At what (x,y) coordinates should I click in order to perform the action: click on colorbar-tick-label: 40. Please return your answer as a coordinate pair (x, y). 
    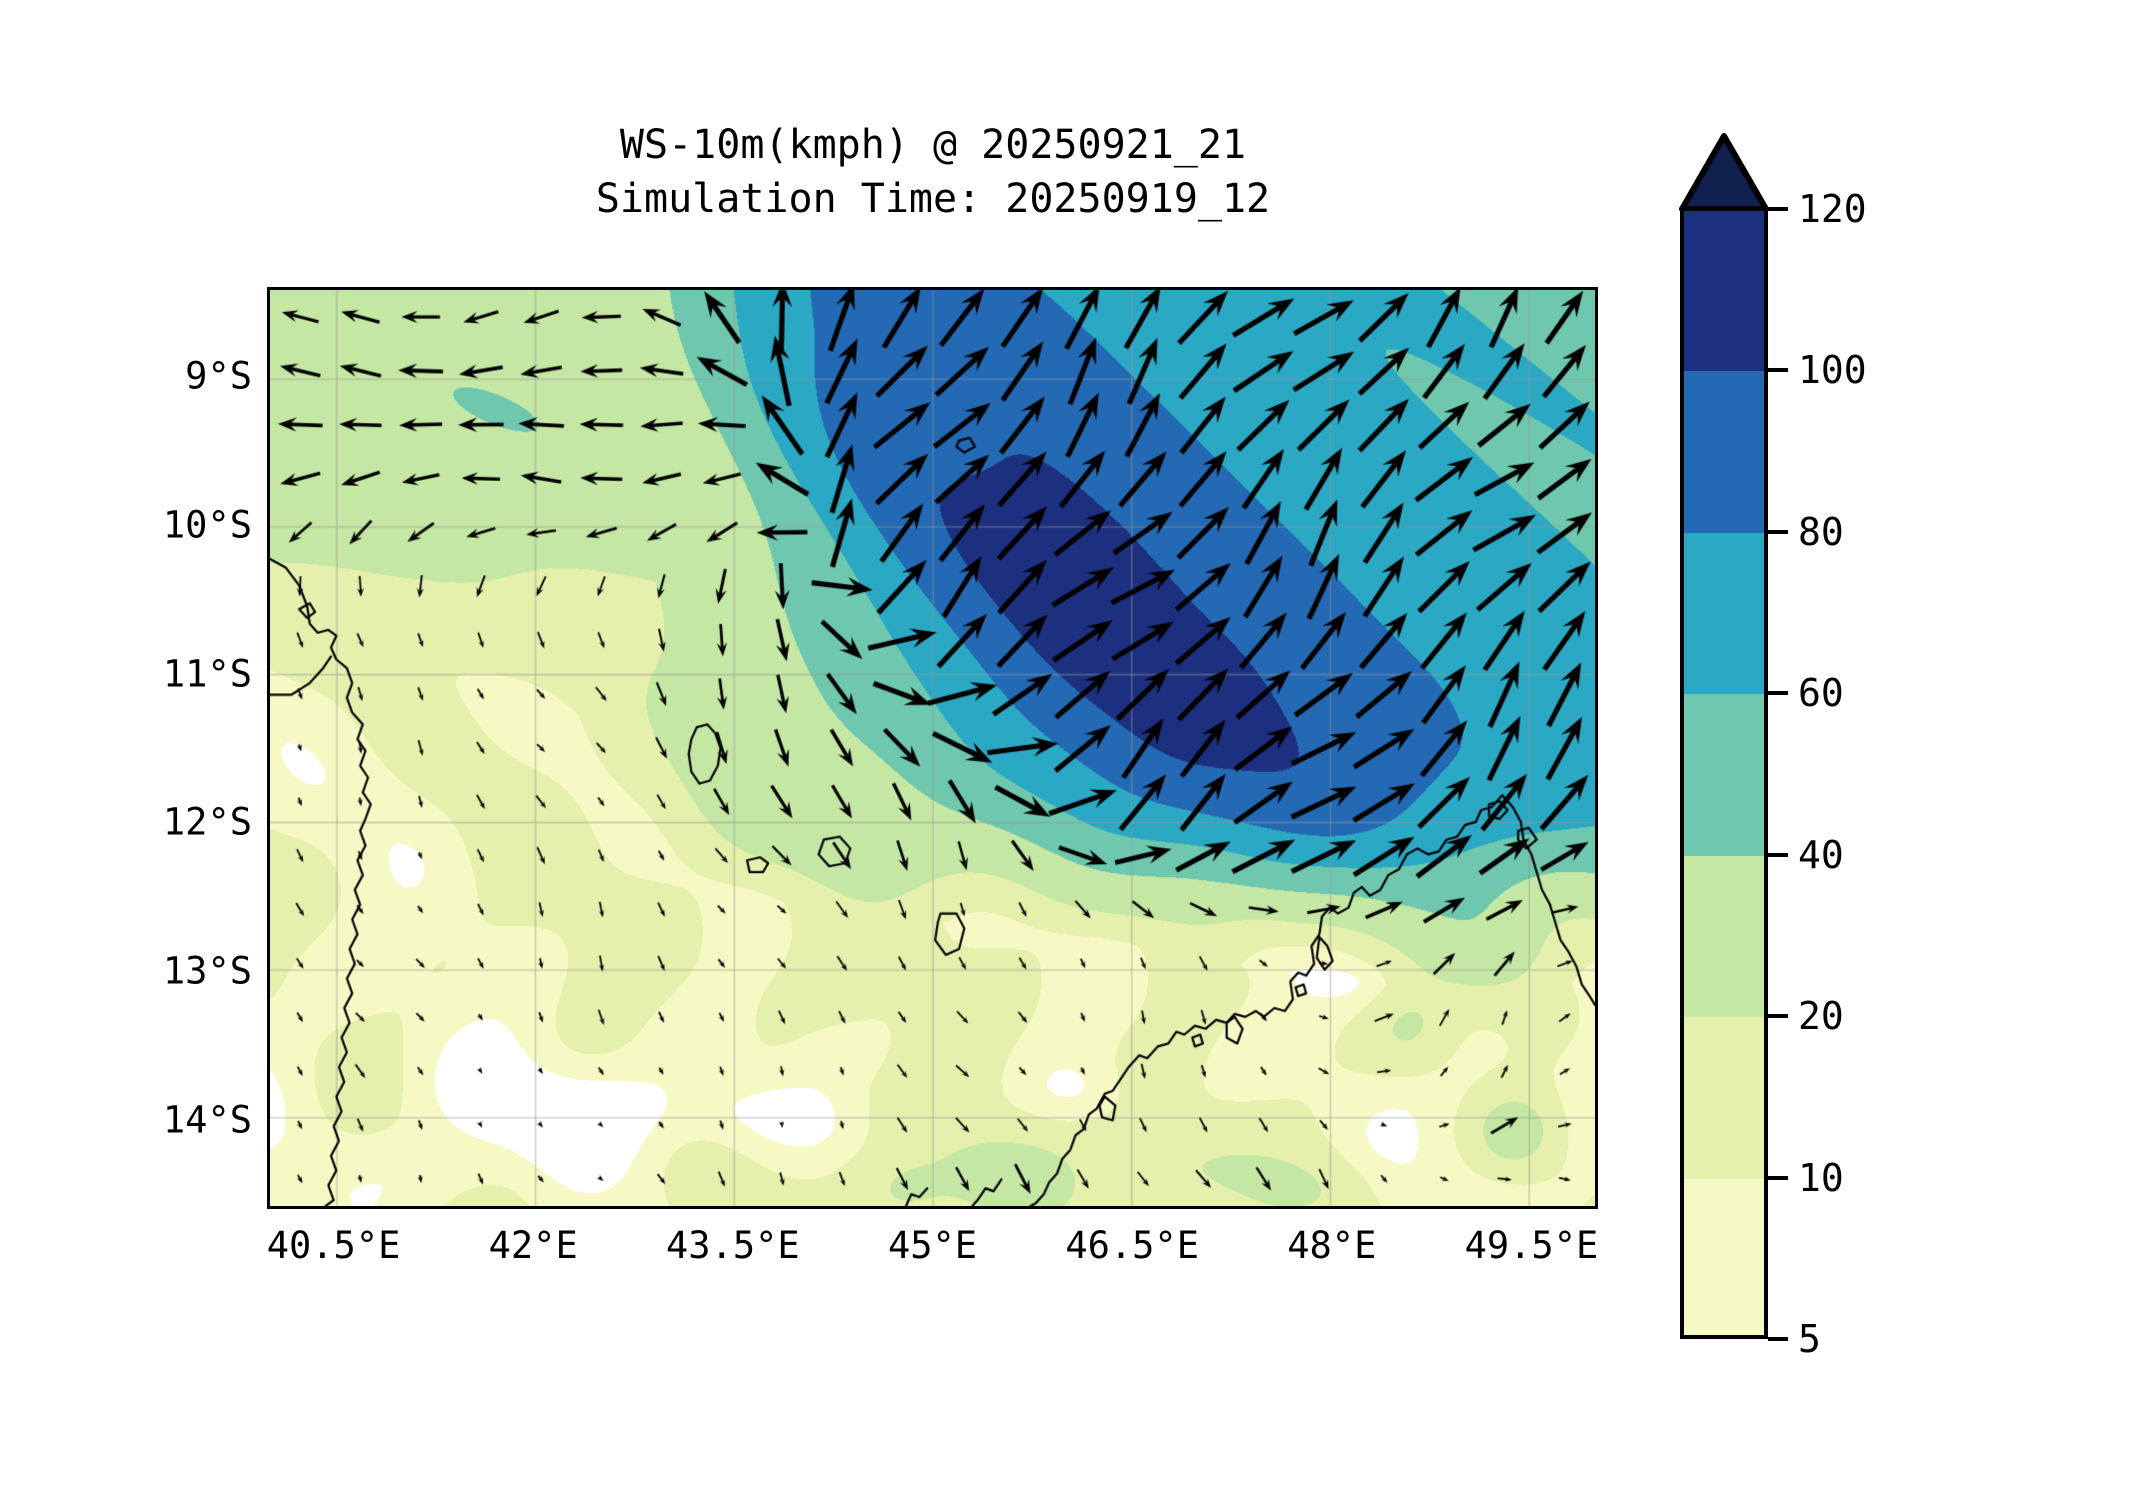
    Looking at the image, I should click on (1821, 854).